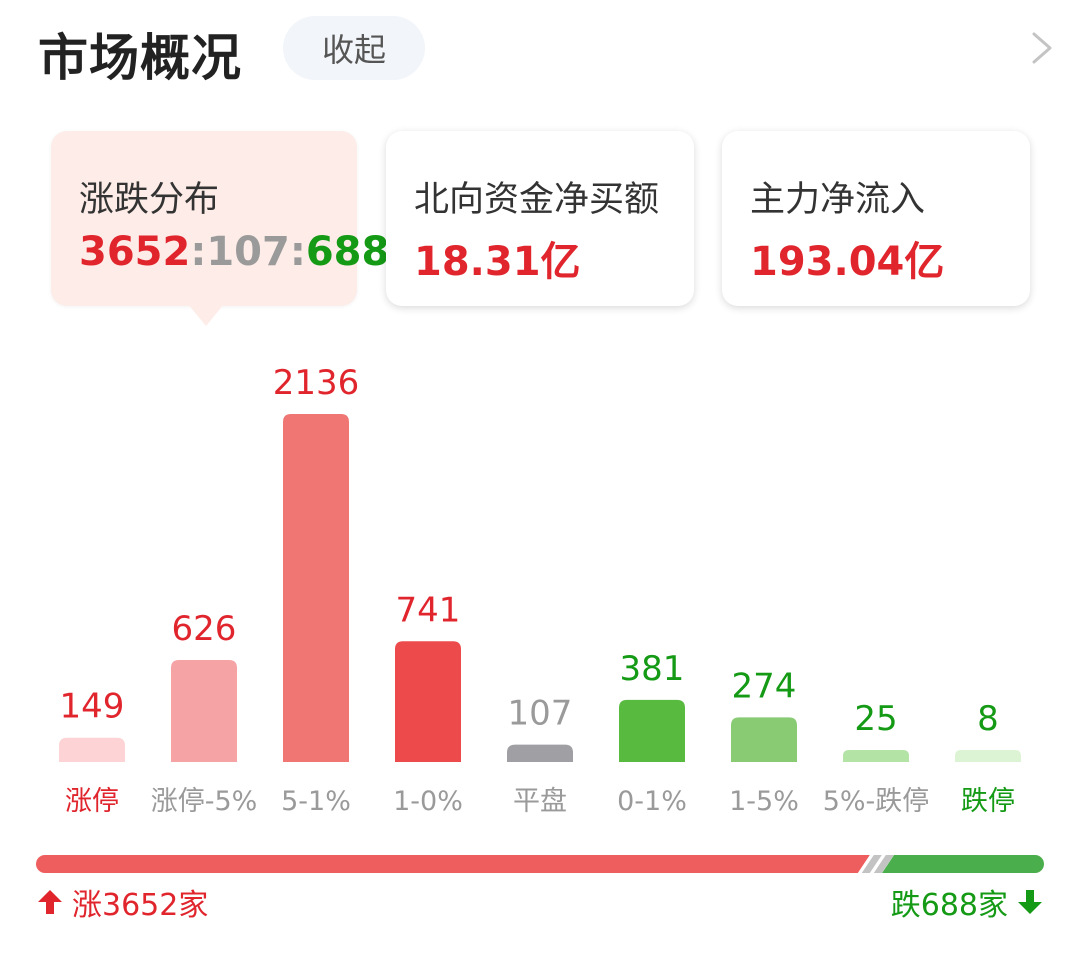  Describe the element at coordinates (1030, 902) in the screenshot. I see `arrow-down-icon` at that location.